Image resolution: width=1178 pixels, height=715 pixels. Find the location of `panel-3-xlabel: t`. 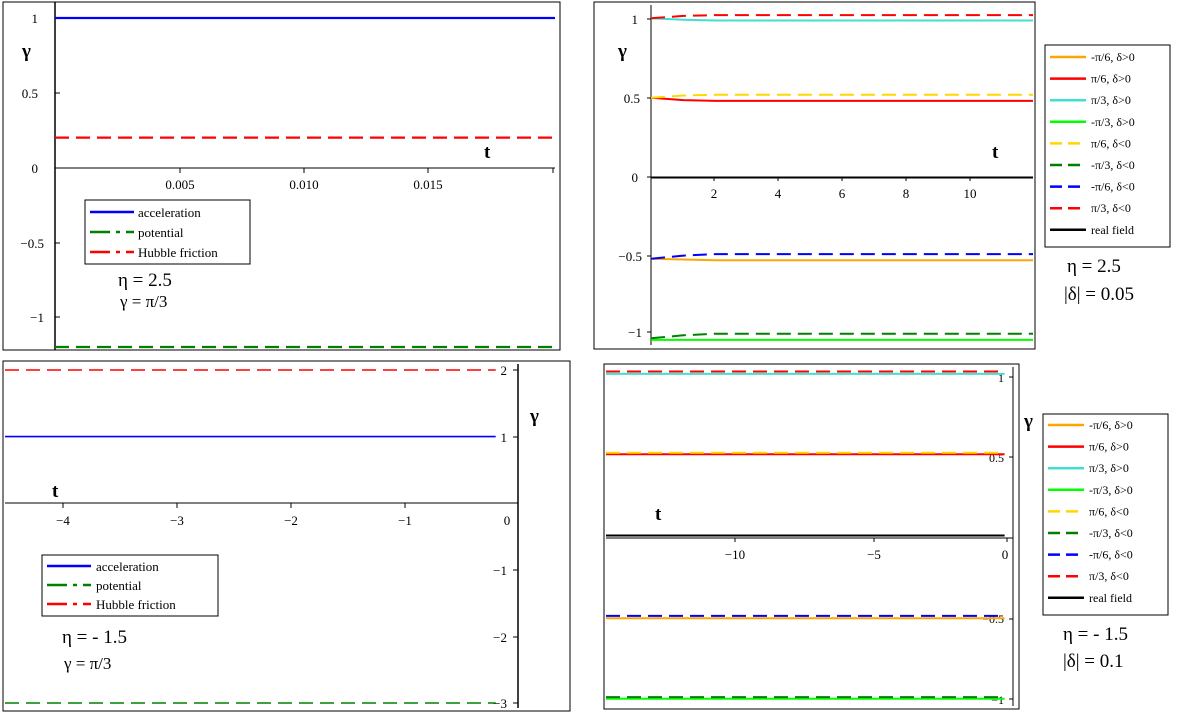

panel-3-xlabel: t is located at coordinates (55, 491).